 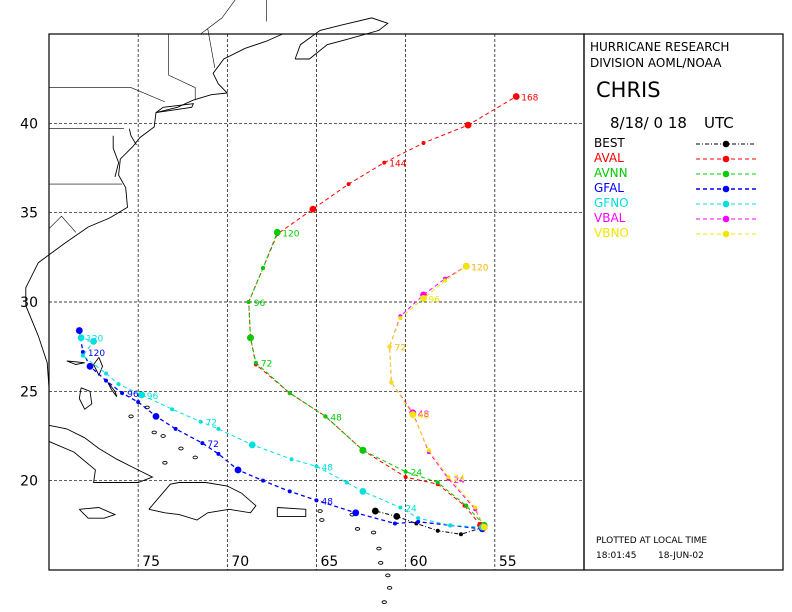 What do you see at coordinates (29, 392) in the screenshot?
I see `y-tick-label: 25` at bounding box center [29, 392].